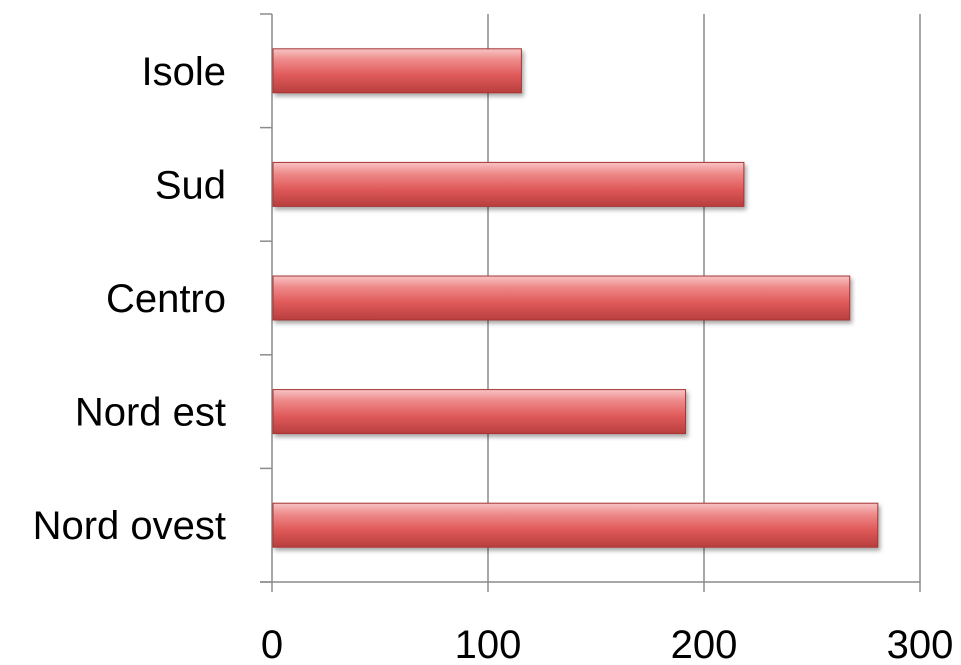 The height and width of the screenshot is (665, 961). I want to click on category-label-isole: Isole, so click(184, 72).